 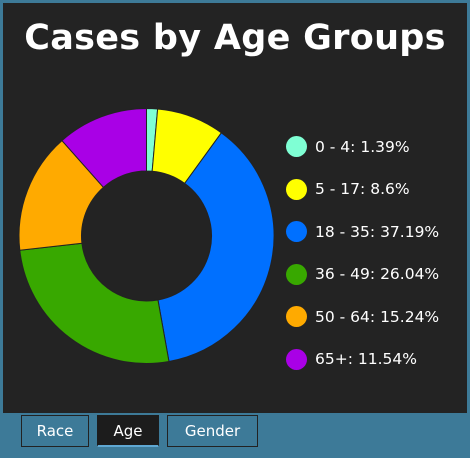 What do you see at coordinates (387, 359) in the screenshot?
I see `legend-value: 11.54%` at bounding box center [387, 359].